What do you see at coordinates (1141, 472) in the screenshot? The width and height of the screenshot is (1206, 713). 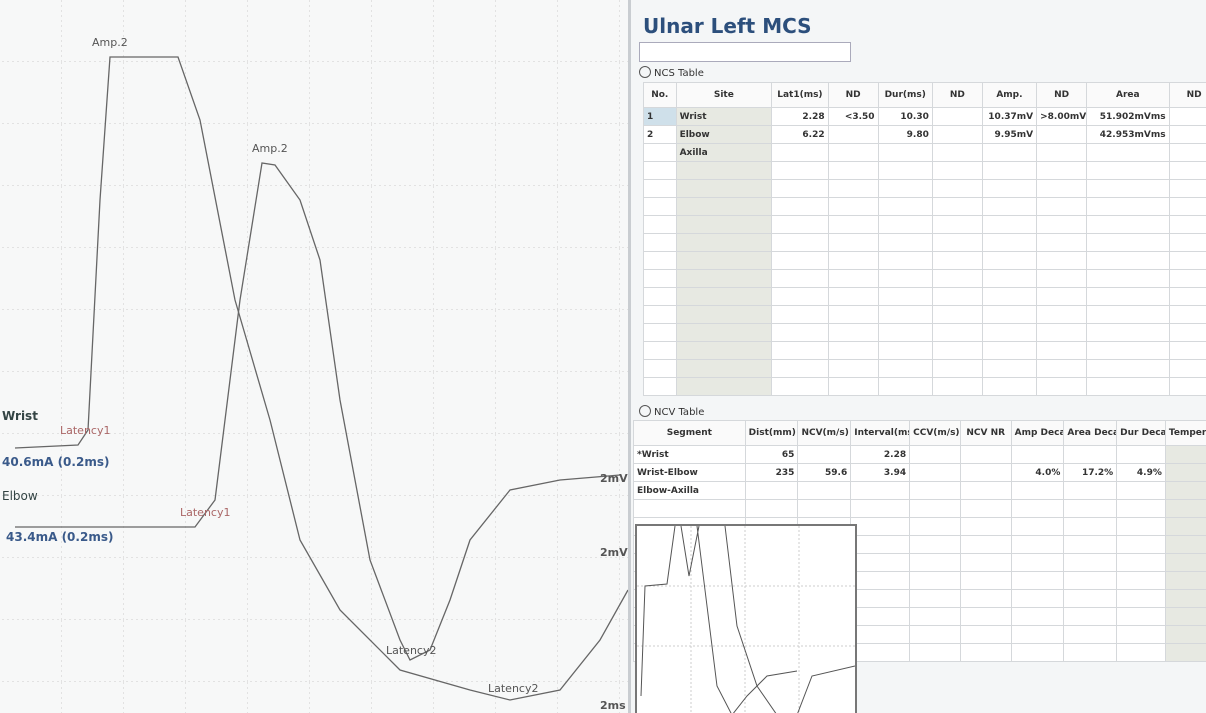 I see `table-cell: 4.9%` at bounding box center [1141, 472].